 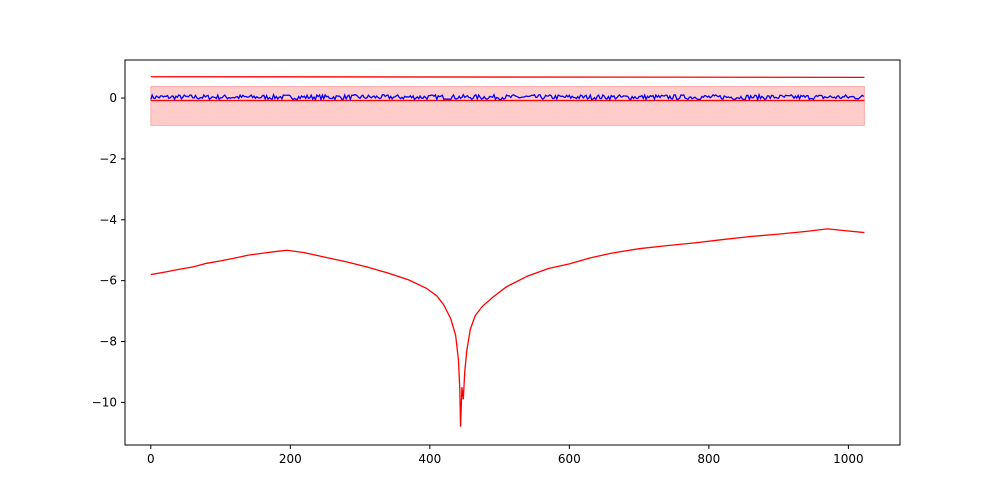 What do you see at coordinates (290, 459) in the screenshot?
I see `x-tick-label: 200` at bounding box center [290, 459].